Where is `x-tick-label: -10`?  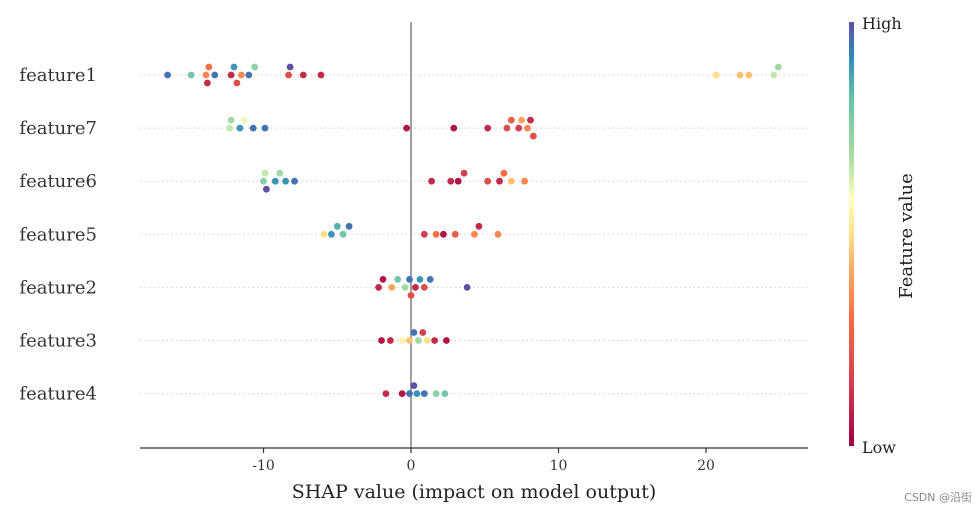
x-tick-label: -10 is located at coordinates (263, 466).